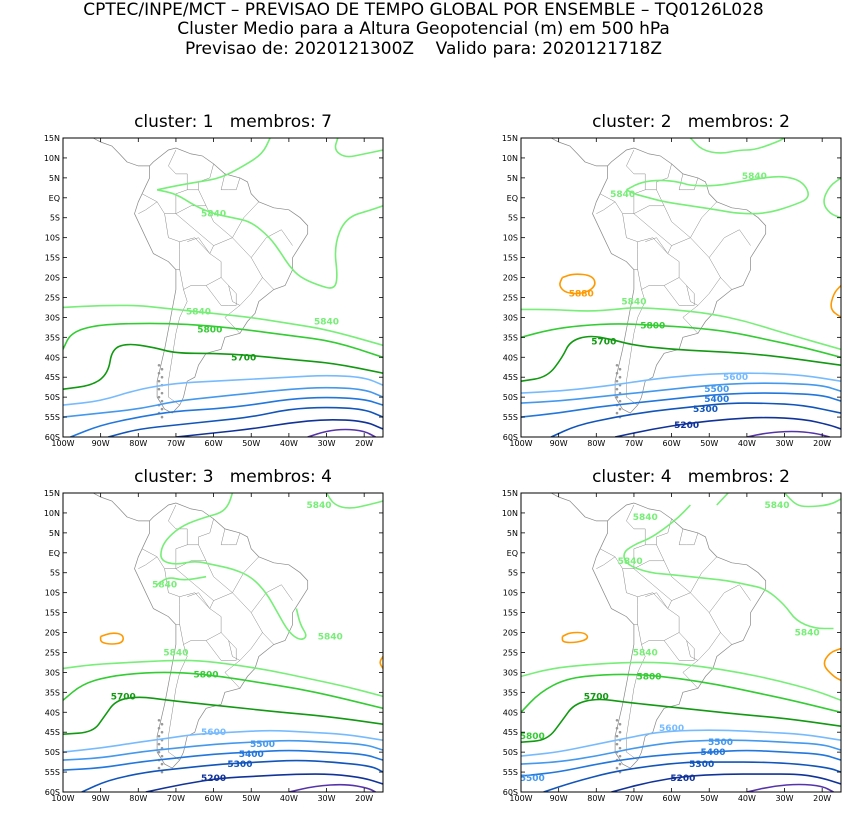 Image resolution: width=847 pixels, height=827 pixels. Describe the element at coordinates (251, 755) in the screenshot. I see `contour-label: 5400` at that location.